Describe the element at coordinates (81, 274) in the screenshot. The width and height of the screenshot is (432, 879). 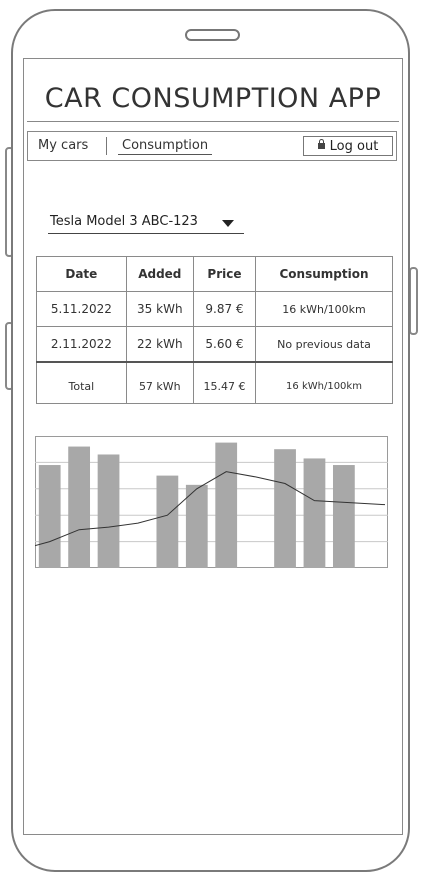
I see `header-date: Date` at that location.